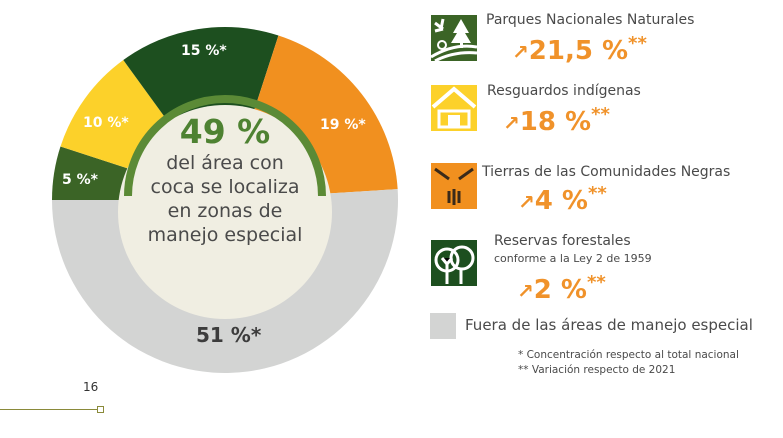 The width and height of the screenshot is (783, 438). Describe the element at coordinates (80, 180) in the screenshot. I see `slice-label: 5 %*` at that location.